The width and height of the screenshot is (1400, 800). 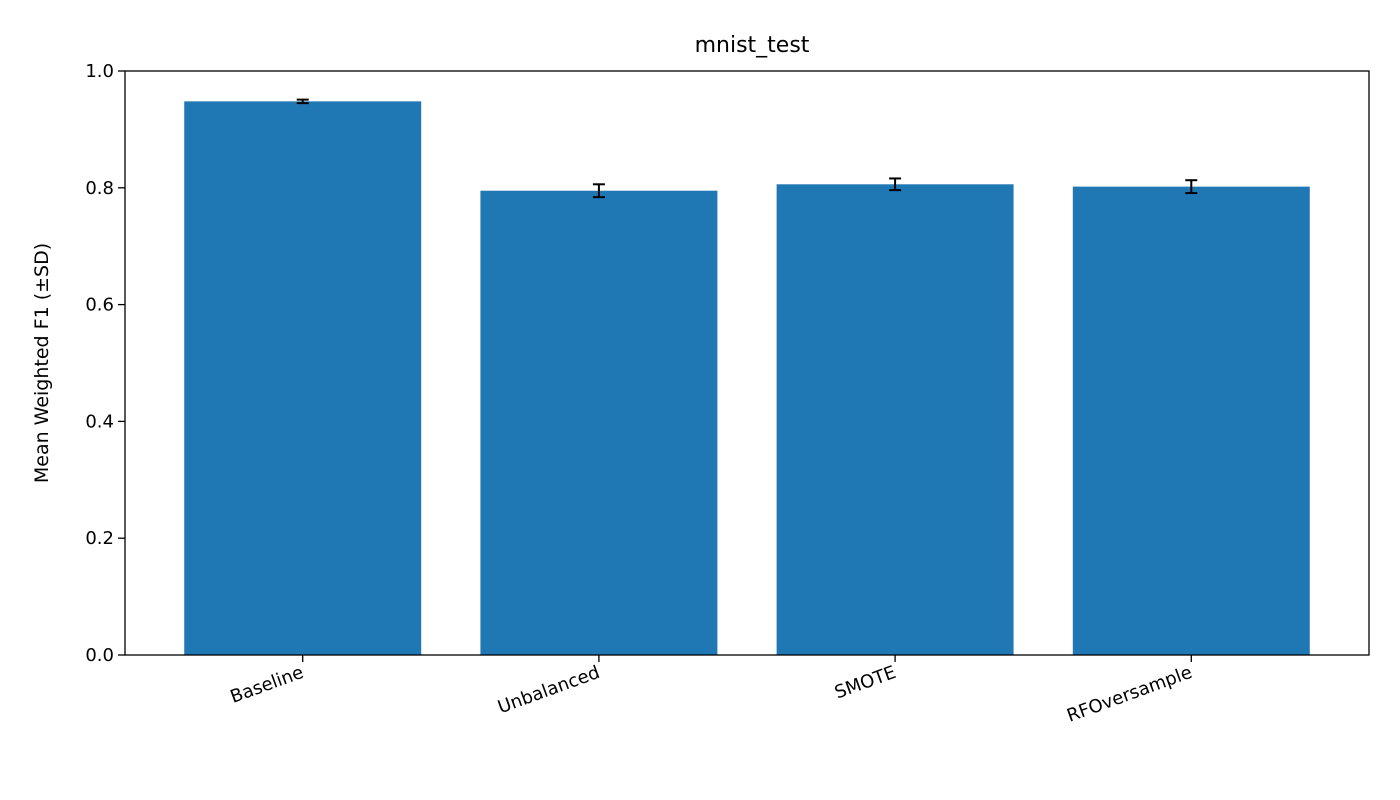 I want to click on y-tick-label: 0.8, so click(x=99, y=188).